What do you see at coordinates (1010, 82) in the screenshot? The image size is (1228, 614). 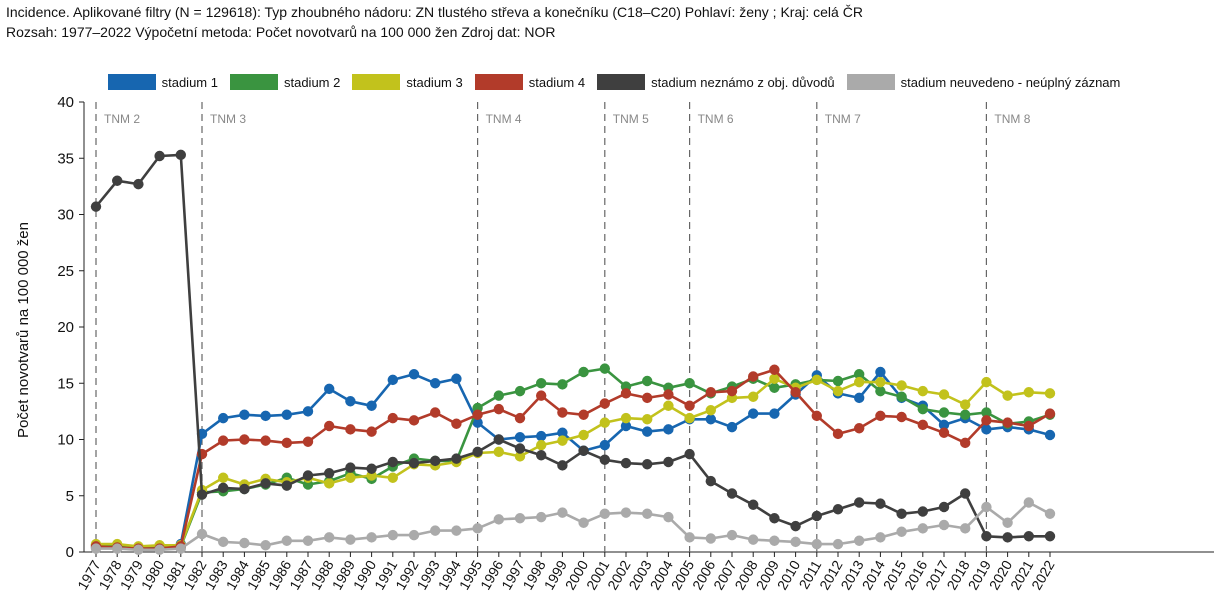 I see `legend-label: stadium neuvedeno - neúplný záznam` at bounding box center [1010, 82].